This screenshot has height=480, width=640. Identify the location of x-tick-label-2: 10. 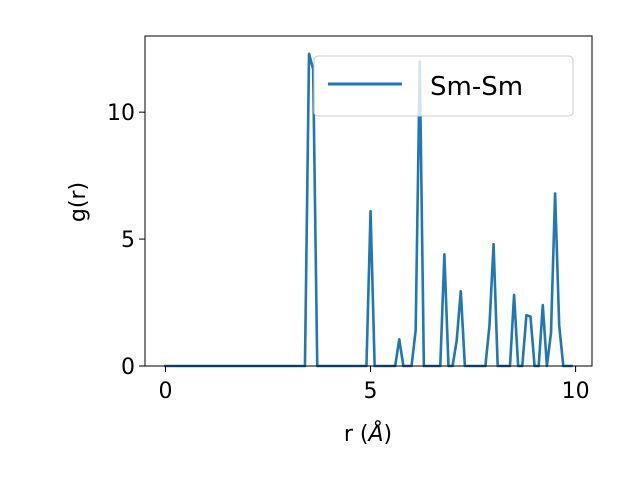
(576, 391).